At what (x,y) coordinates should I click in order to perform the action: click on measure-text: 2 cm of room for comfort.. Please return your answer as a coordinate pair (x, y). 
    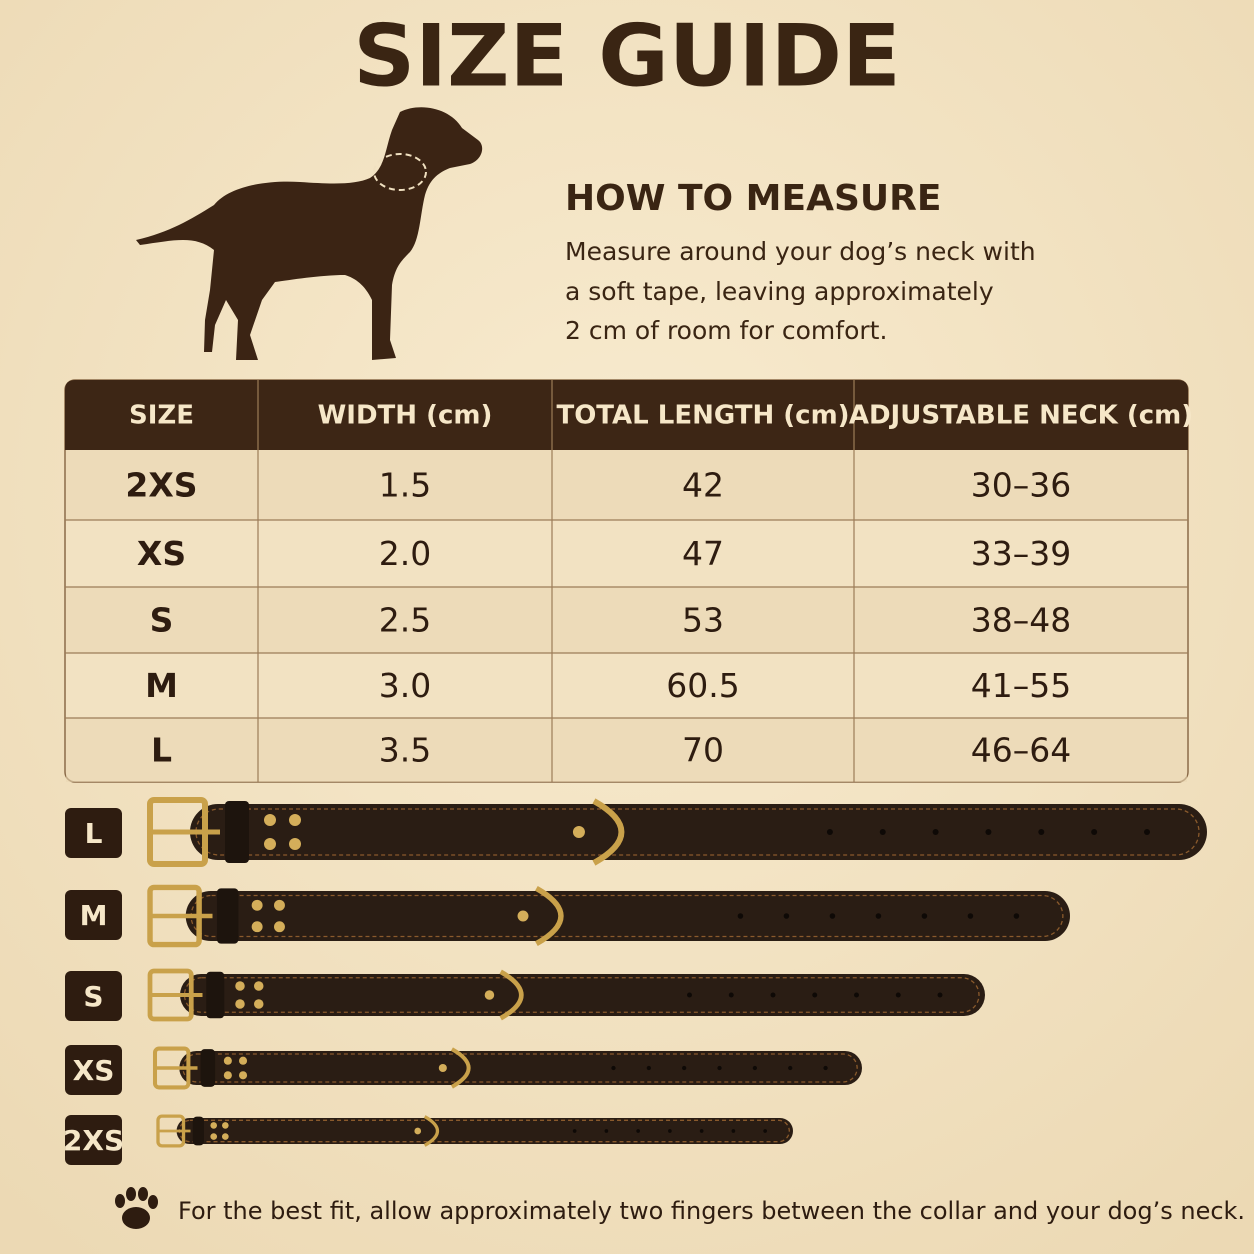
    Looking at the image, I should click on (726, 330).